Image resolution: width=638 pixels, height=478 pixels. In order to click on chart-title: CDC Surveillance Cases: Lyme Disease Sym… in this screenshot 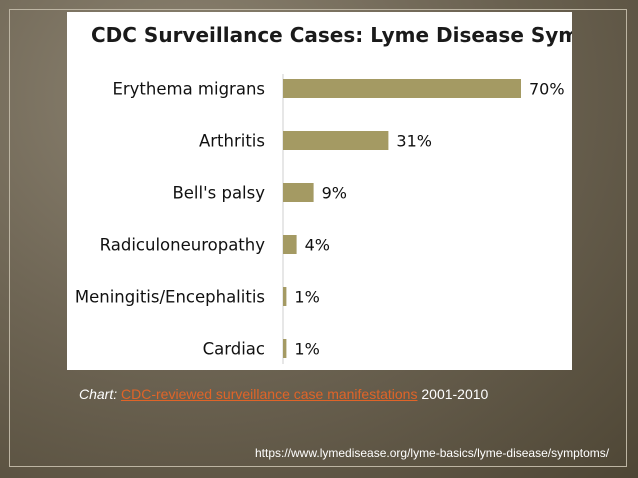, I will do `click(331, 35)`.